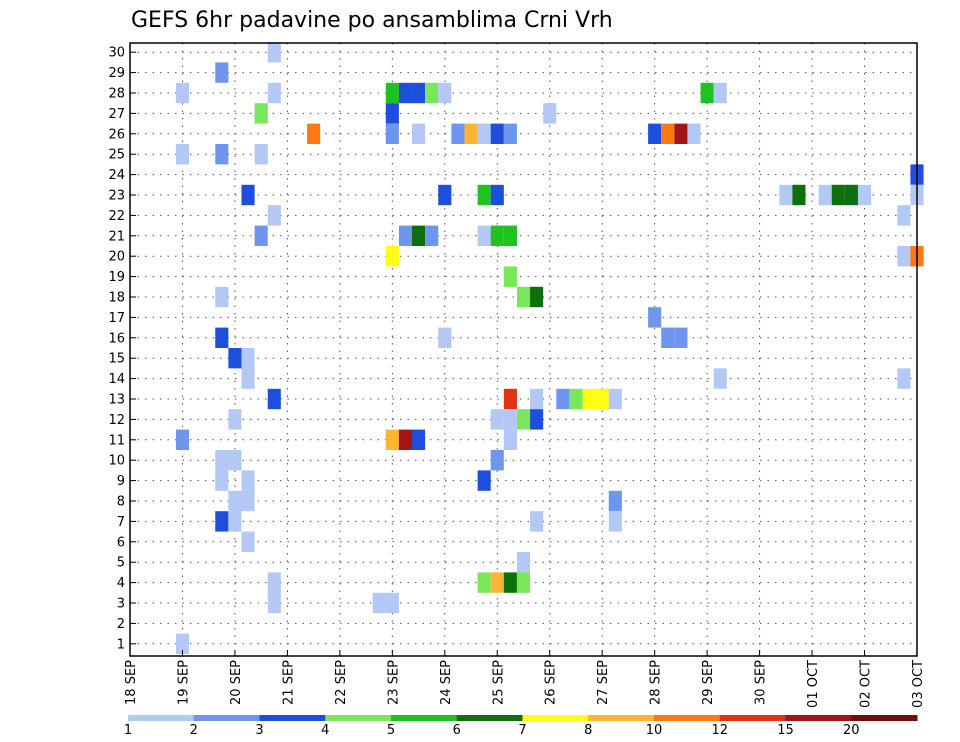  I want to click on colorbar-label: 5, so click(391, 730).